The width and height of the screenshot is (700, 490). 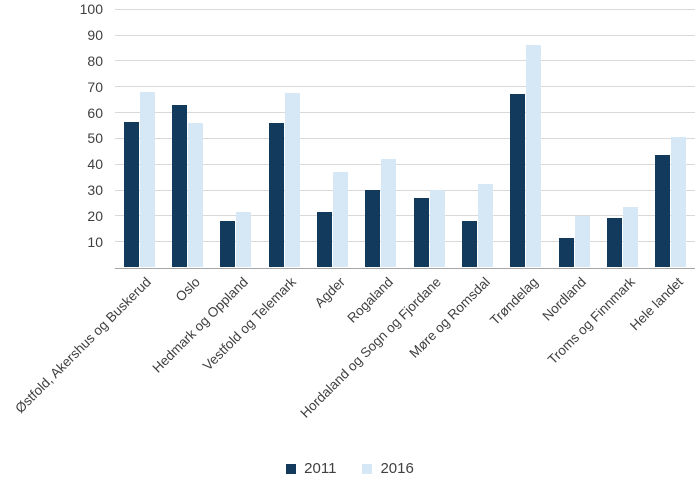 What do you see at coordinates (95, 215) in the screenshot?
I see `y-tick-label: 20` at bounding box center [95, 215].